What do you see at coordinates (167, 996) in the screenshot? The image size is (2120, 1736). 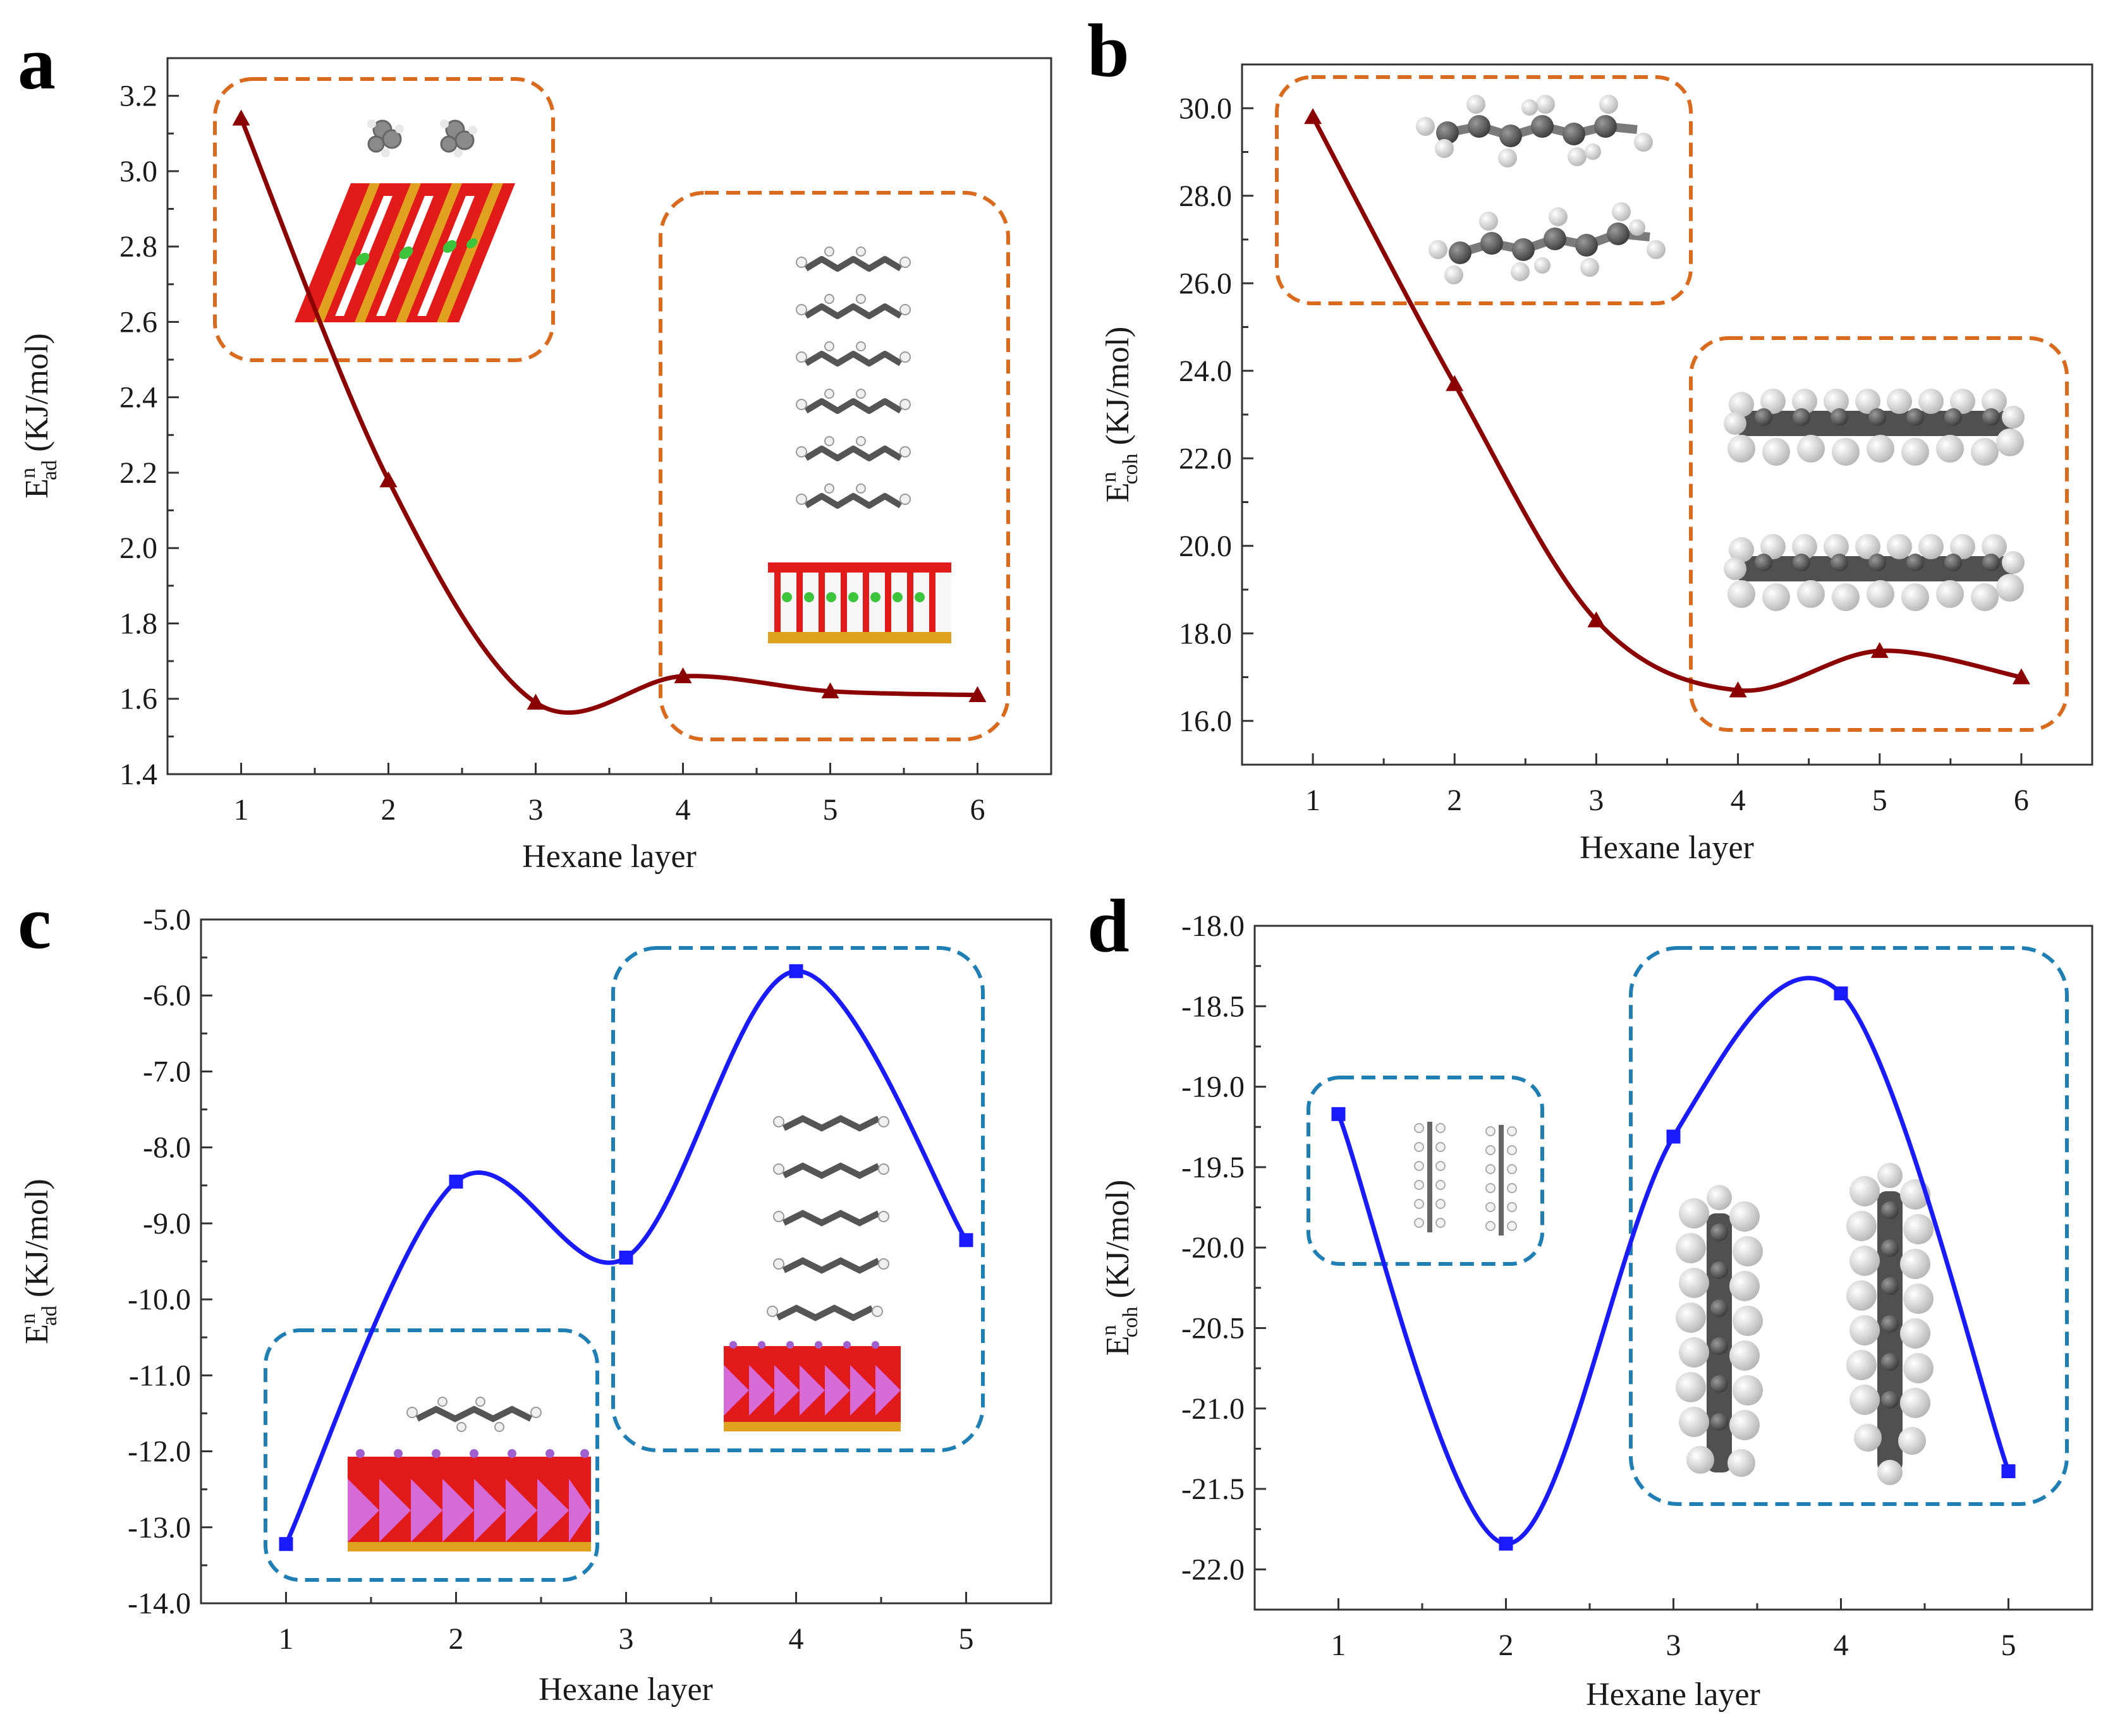 I see `y-tick-label: -6.0` at bounding box center [167, 996].